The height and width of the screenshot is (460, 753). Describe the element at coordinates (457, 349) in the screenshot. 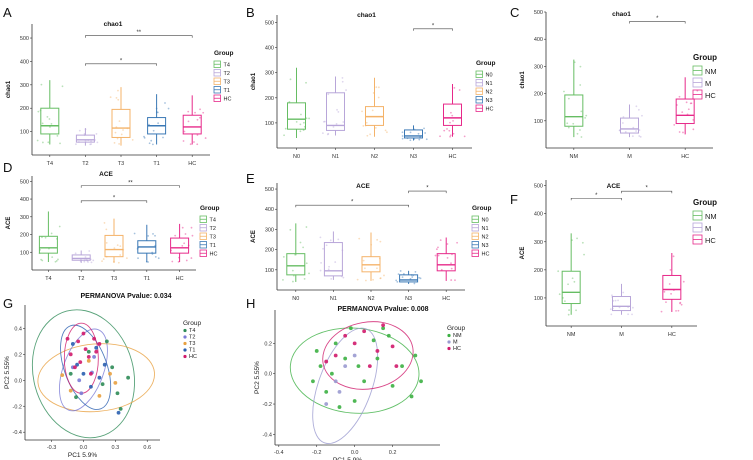

I see `legend-label: HC` at that location.